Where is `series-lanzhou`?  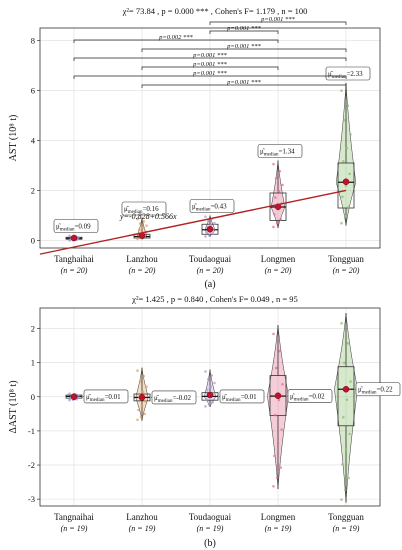 series-lanzhou is located at coordinates (142, 229).